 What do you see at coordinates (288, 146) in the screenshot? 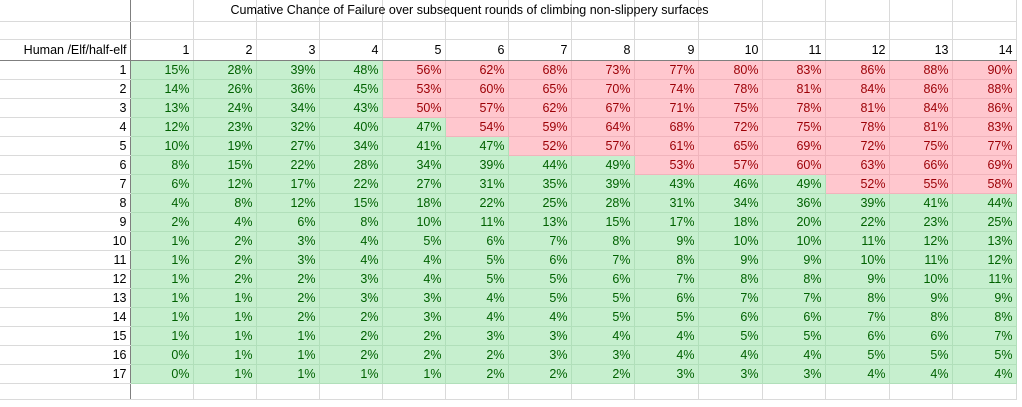
I see `value-cell-pass: 27%` at bounding box center [288, 146].